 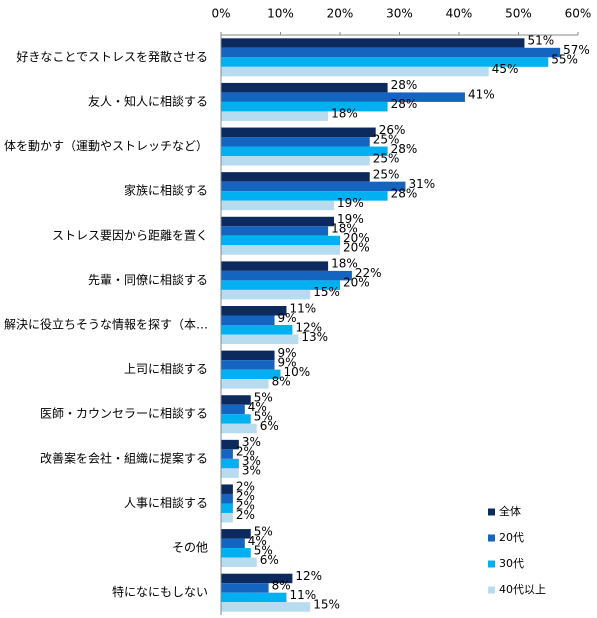 What do you see at coordinates (124, 457) in the screenshot?
I see `category-label: 改善案を会社・組織に提案する` at bounding box center [124, 457].